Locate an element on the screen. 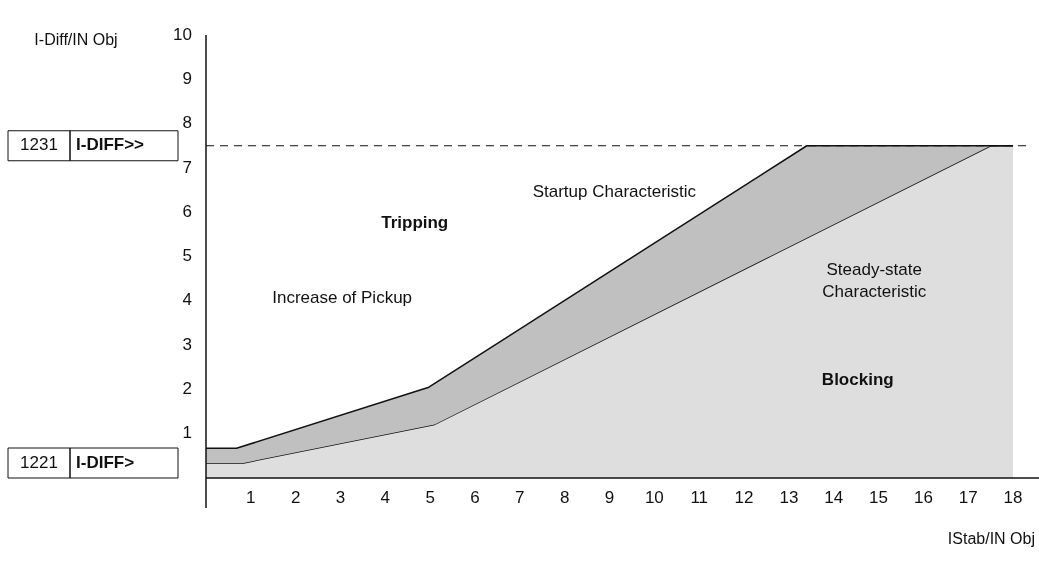 The height and width of the screenshot is (563, 1039). x-tick-label: 10 is located at coordinates (654, 497).